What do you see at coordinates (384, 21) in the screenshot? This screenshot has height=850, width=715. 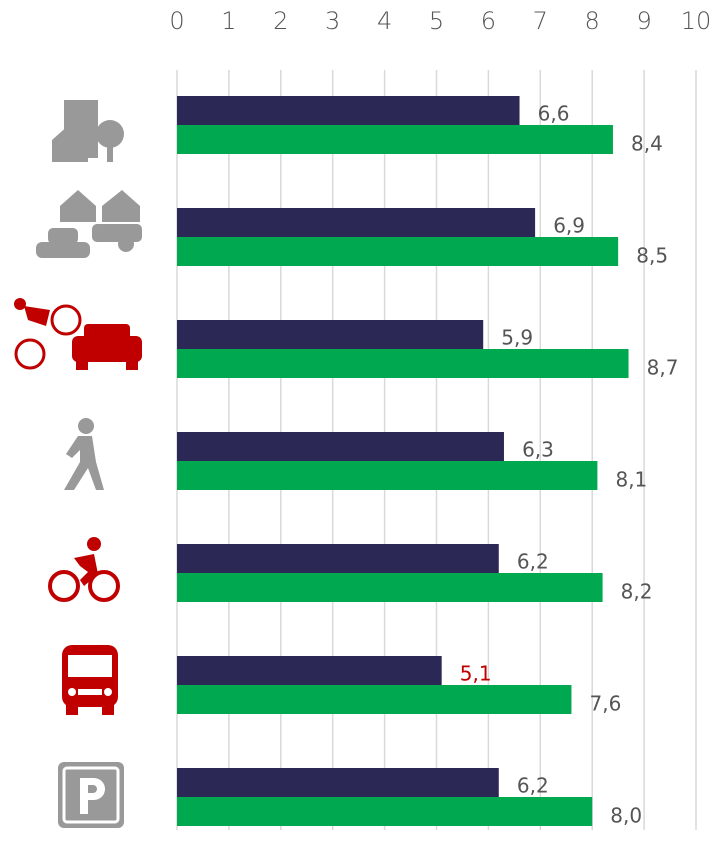 I see `x-tick-label: 4` at bounding box center [384, 21].